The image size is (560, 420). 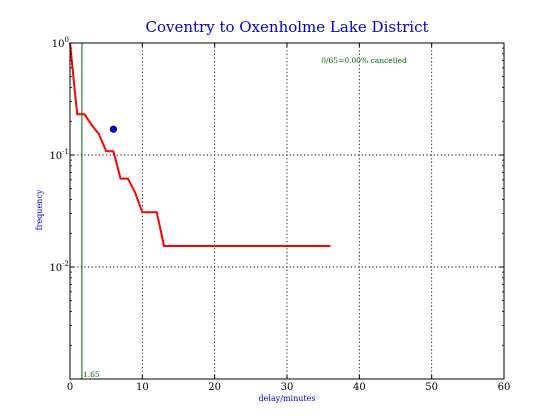 What do you see at coordinates (359, 387) in the screenshot?
I see `x-tick-label: 40` at bounding box center [359, 387].